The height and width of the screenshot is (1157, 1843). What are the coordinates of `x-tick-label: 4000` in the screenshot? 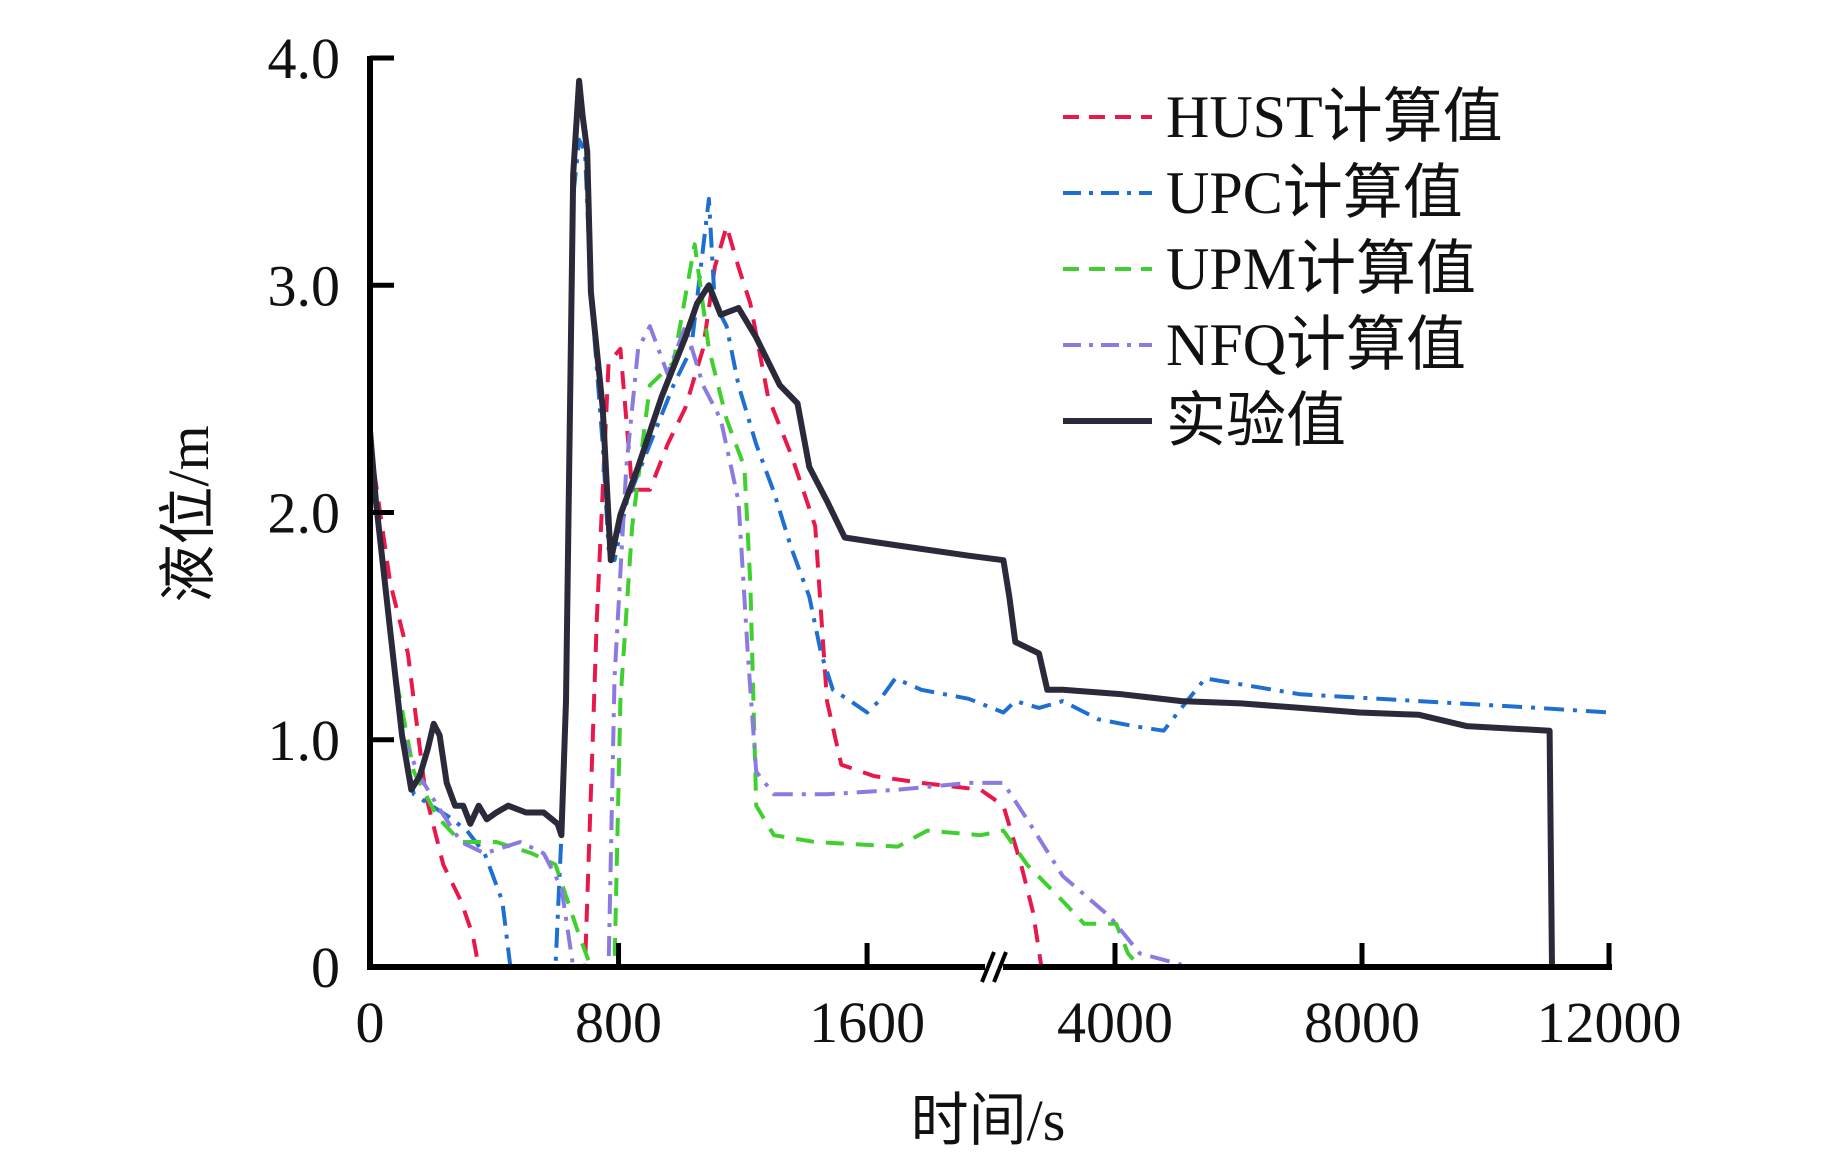 It's located at (1115, 1022).